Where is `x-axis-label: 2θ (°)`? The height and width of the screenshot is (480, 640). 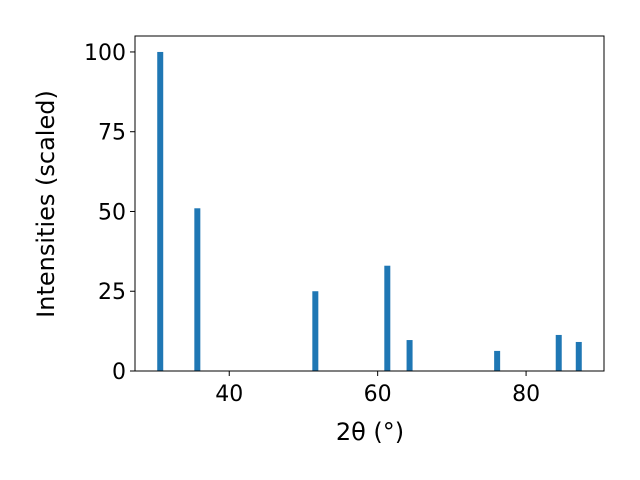
x-axis-label: 2θ (°) is located at coordinates (370, 432).